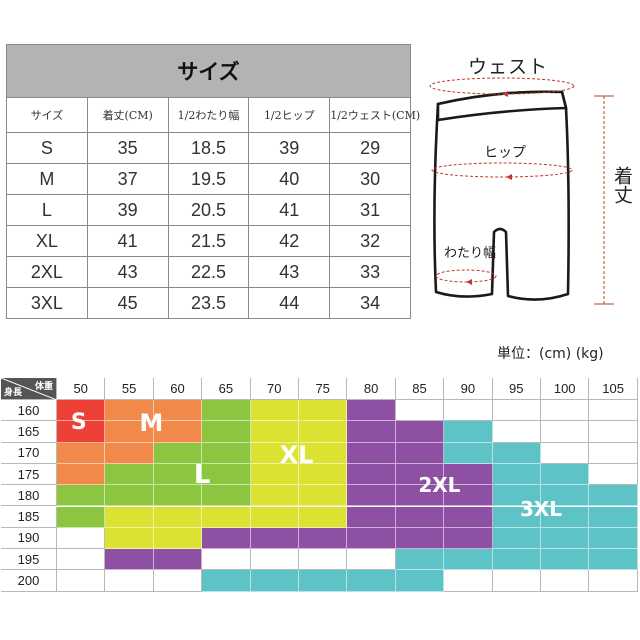  Describe the element at coordinates (208, 148) in the screenshot. I see `table-row: S 35 18.5 39 29` at that location.